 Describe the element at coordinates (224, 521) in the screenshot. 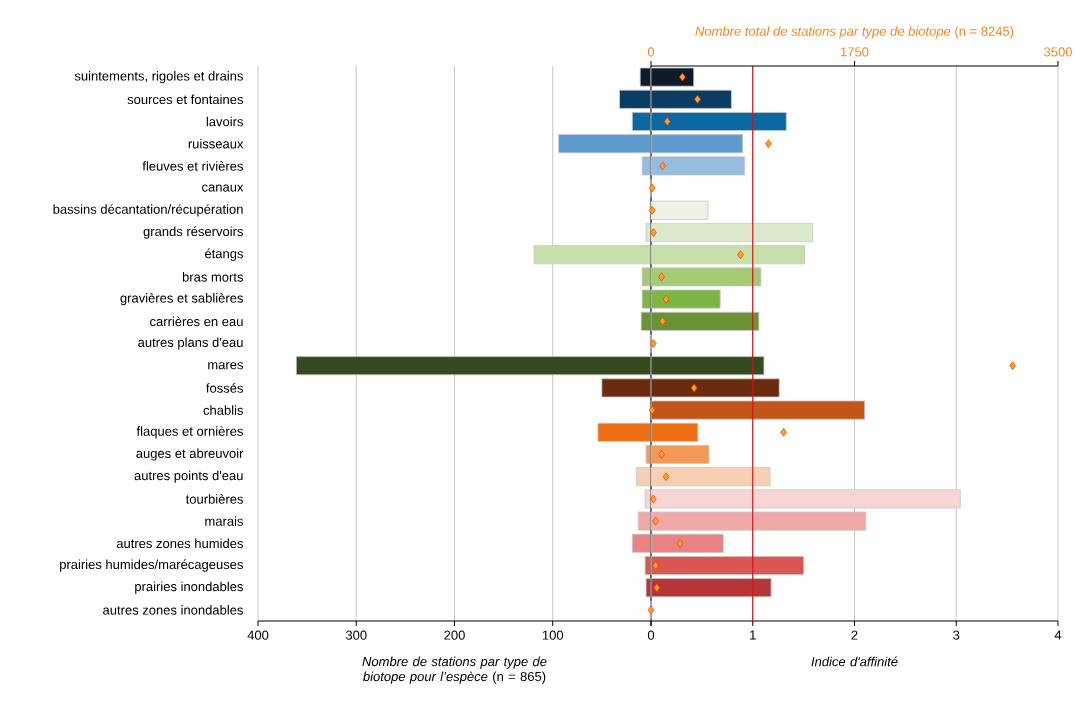

I see `y-tick-label: marais` at that location.